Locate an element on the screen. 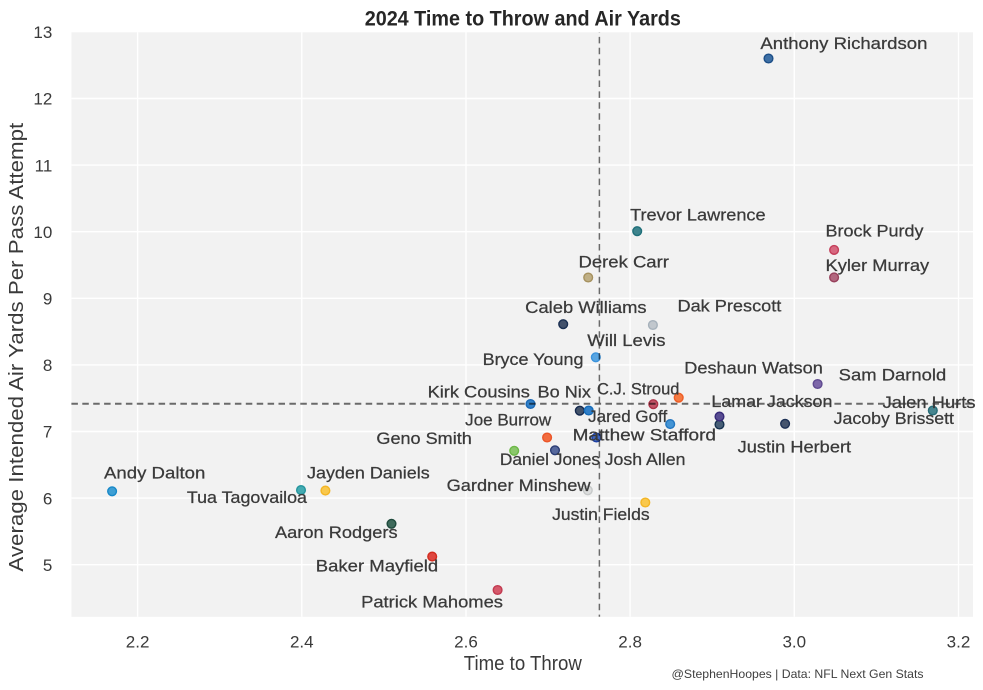 The width and height of the screenshot is (983, 690). svg-text: 8 is located at coordinates (47, 365).